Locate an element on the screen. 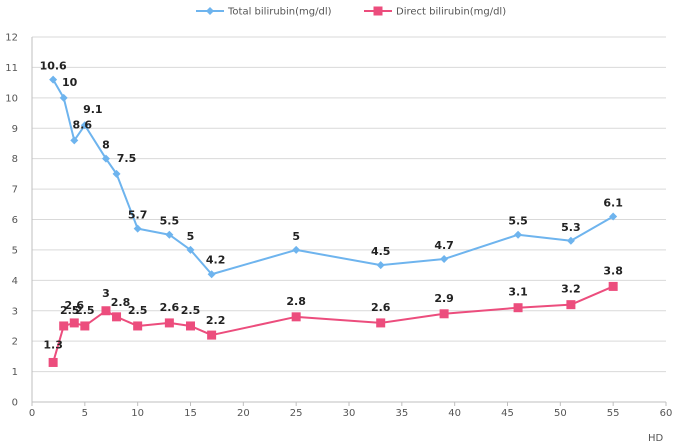  y-tick-label: 8 is located at coordinates (15, 159).